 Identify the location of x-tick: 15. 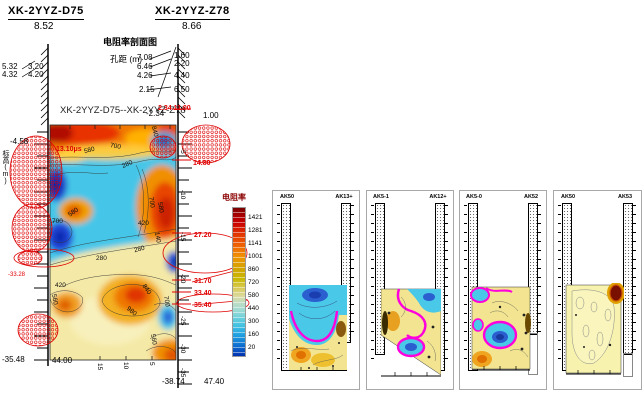
(99, 367).